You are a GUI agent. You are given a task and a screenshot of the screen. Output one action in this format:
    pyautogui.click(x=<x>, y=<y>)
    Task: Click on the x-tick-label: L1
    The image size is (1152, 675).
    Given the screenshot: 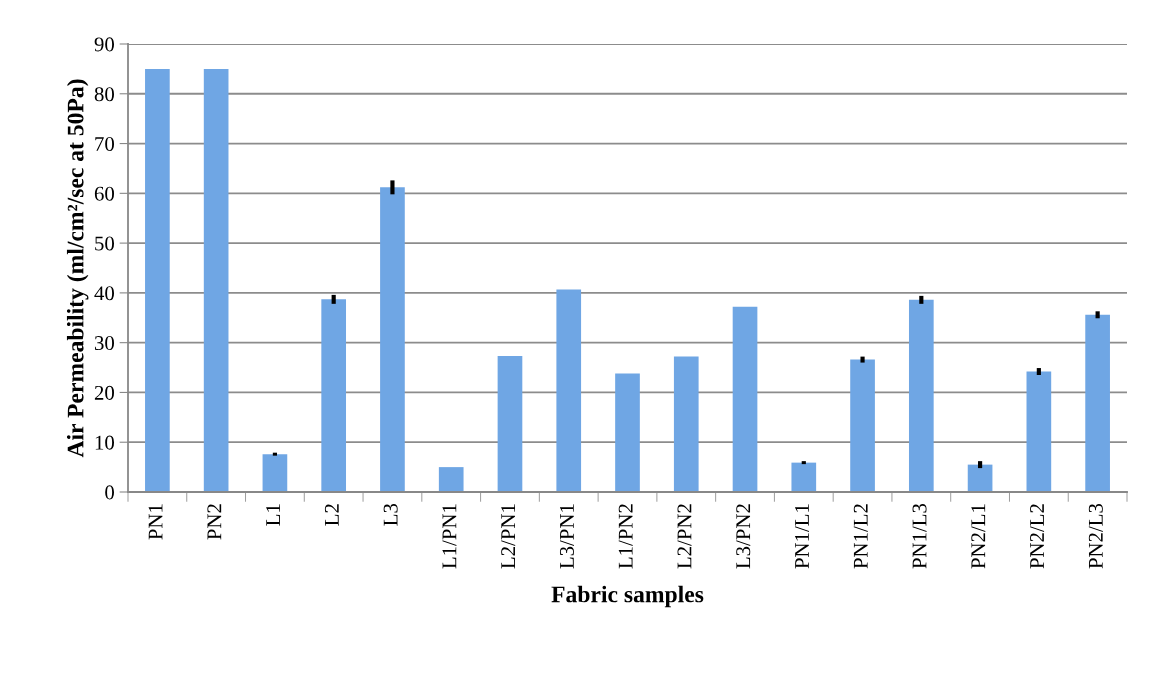 What is the action you would take?
    pyautogui.click(x=273, y=515)
    